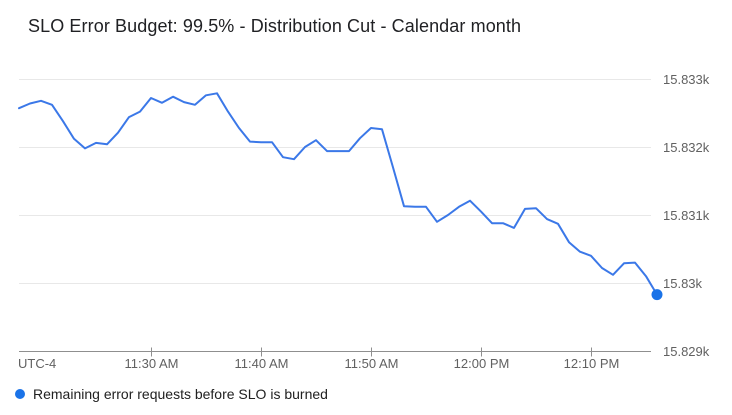 Image resolution: width=732 pixels, height=415 pixels. Describe the element at coordinates (686, 351) in the screenshot. I see `y-axis-tick-label: 15.829k` at that location.